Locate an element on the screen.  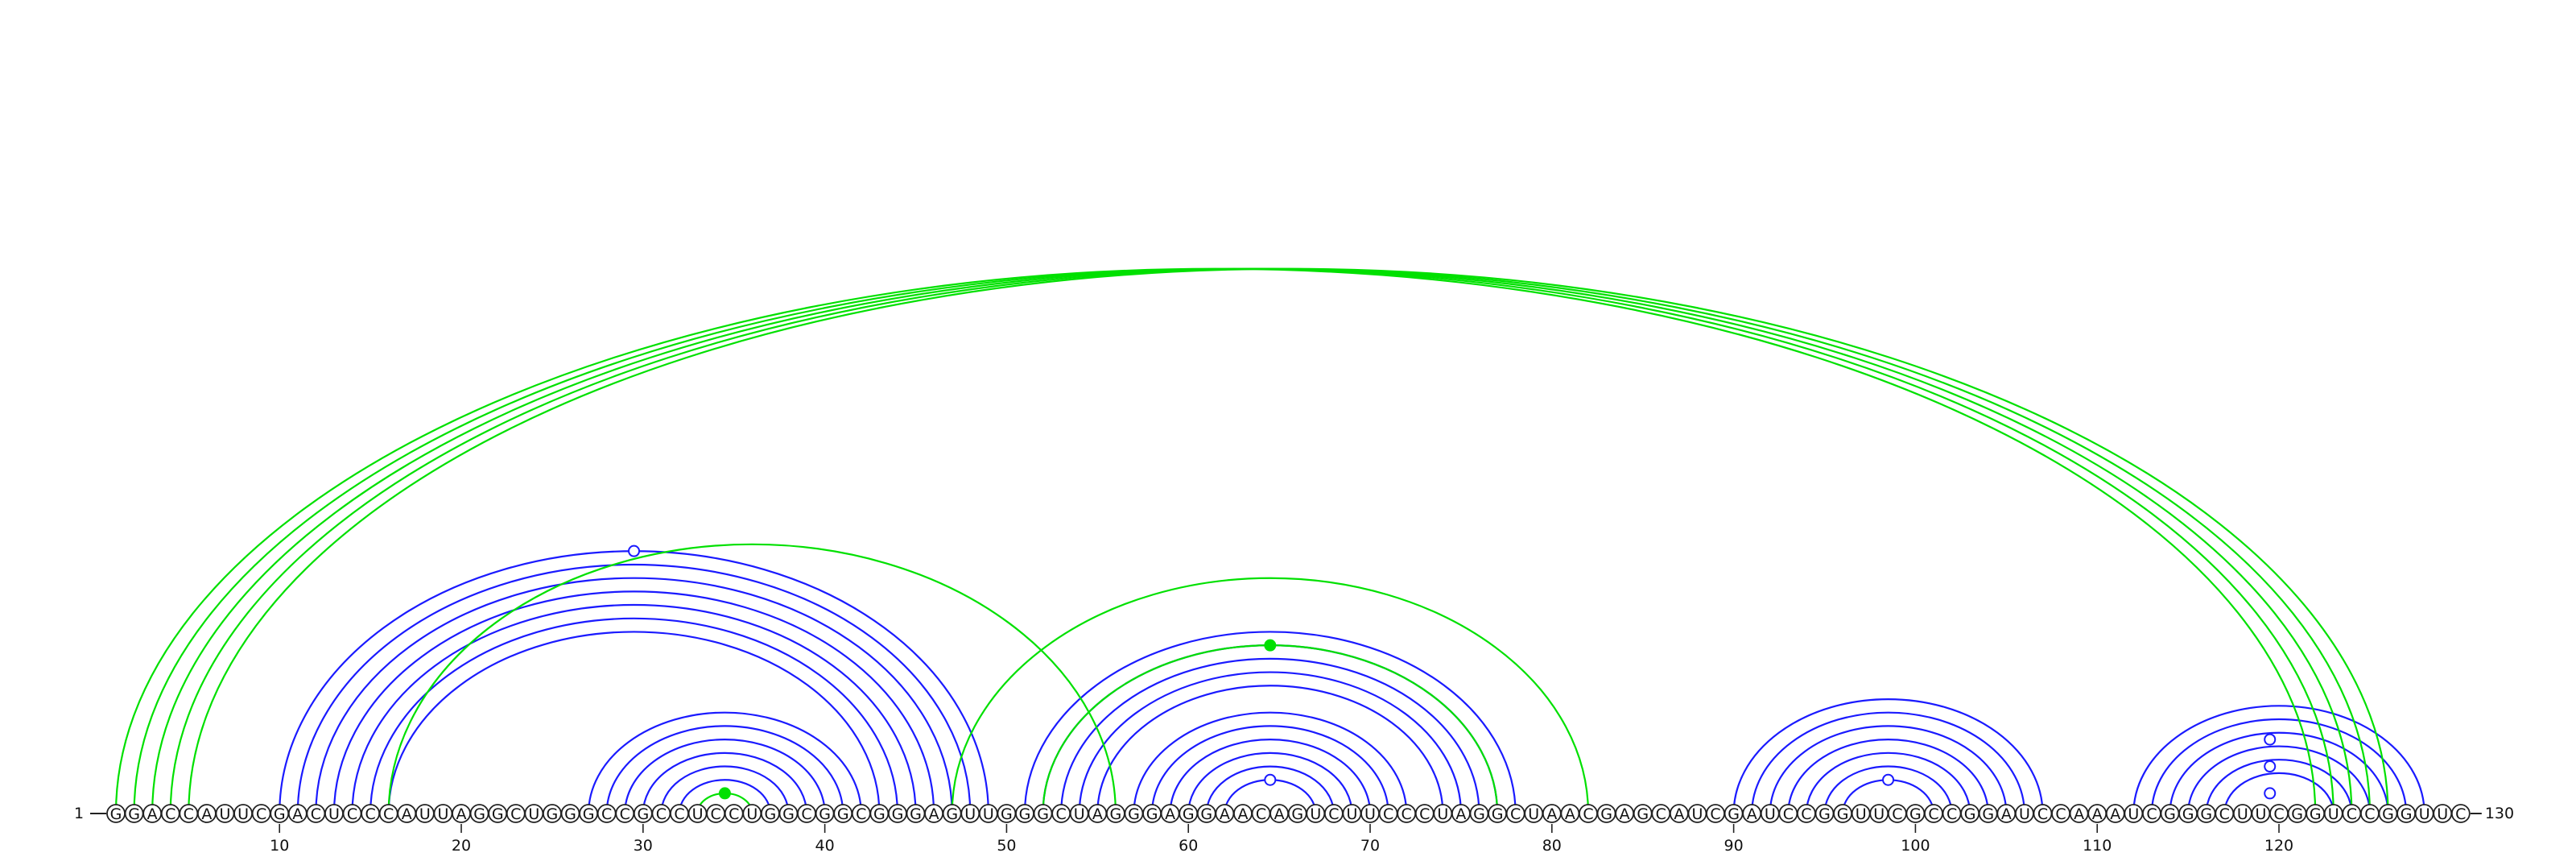
position-ticks: 10 20 30 40 50 60 70 80 90 100 110 120 is located at coordinates (1281, 839).